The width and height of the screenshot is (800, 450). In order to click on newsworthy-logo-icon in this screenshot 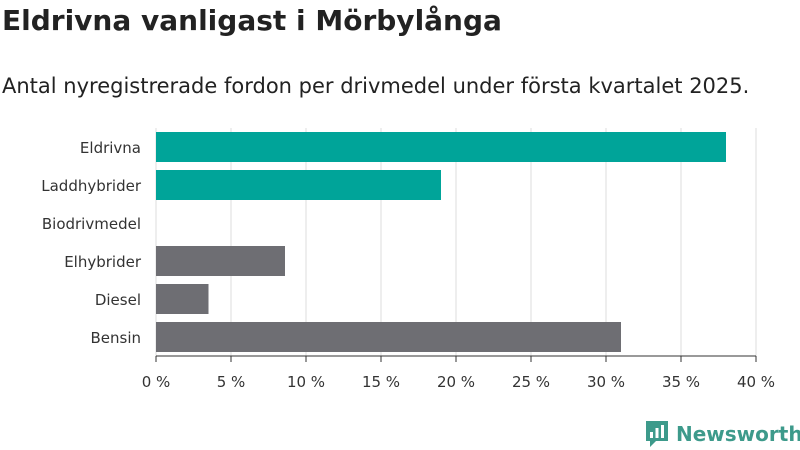, I will do `click(657, 434)`.